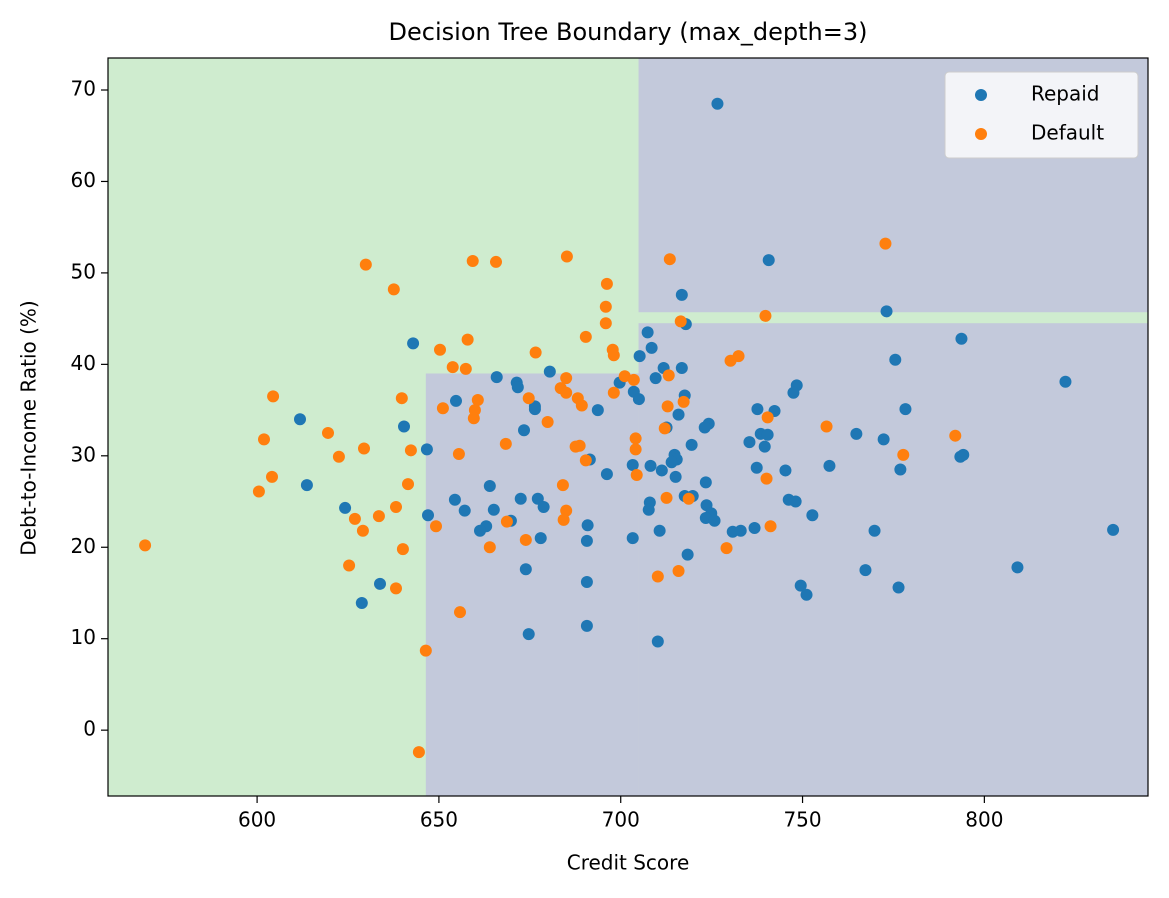 Image resolution: width=1169 pixels, height=898 pixels. Describe the element at coordinates (83, 454) in the screenshot. I see `y-tick-label: 30` at that location.